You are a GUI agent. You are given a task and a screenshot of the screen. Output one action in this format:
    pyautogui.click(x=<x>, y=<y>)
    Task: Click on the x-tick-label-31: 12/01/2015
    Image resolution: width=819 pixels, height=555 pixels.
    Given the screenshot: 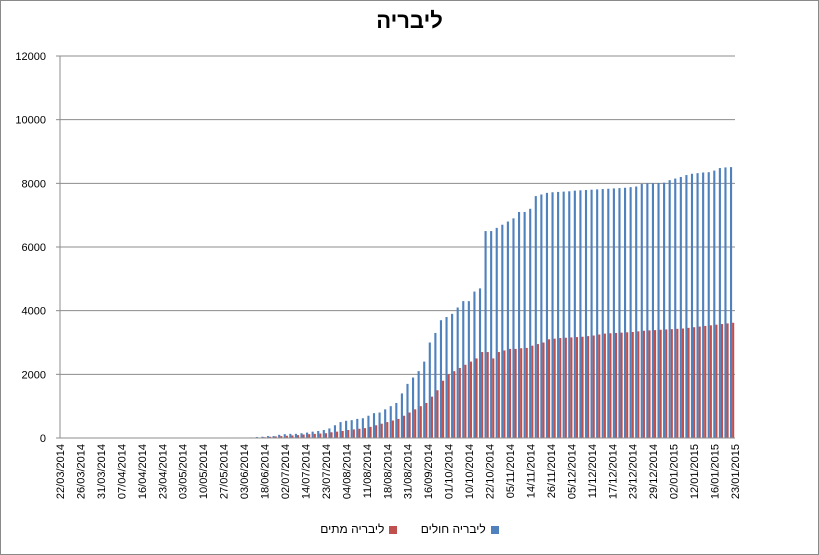 What is the action you would take?
    pyautogui.click(x=695, y=471)
    